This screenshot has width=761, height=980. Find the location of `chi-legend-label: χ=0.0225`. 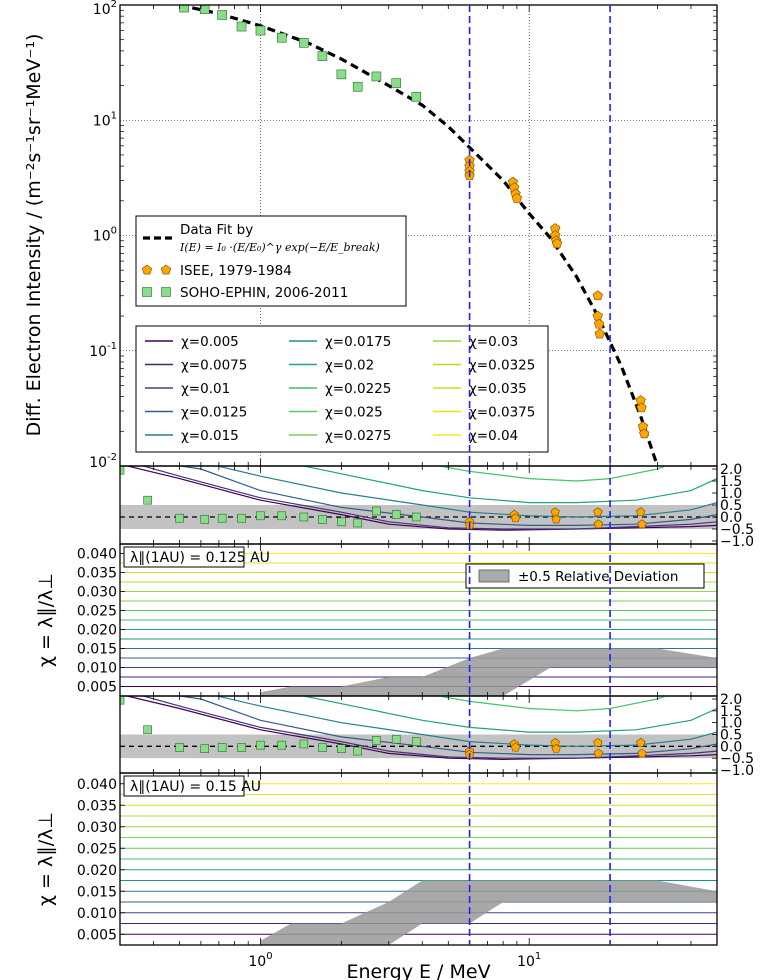

chi-legend-label: χ=0.0225 is located at coordinates (358, 389).